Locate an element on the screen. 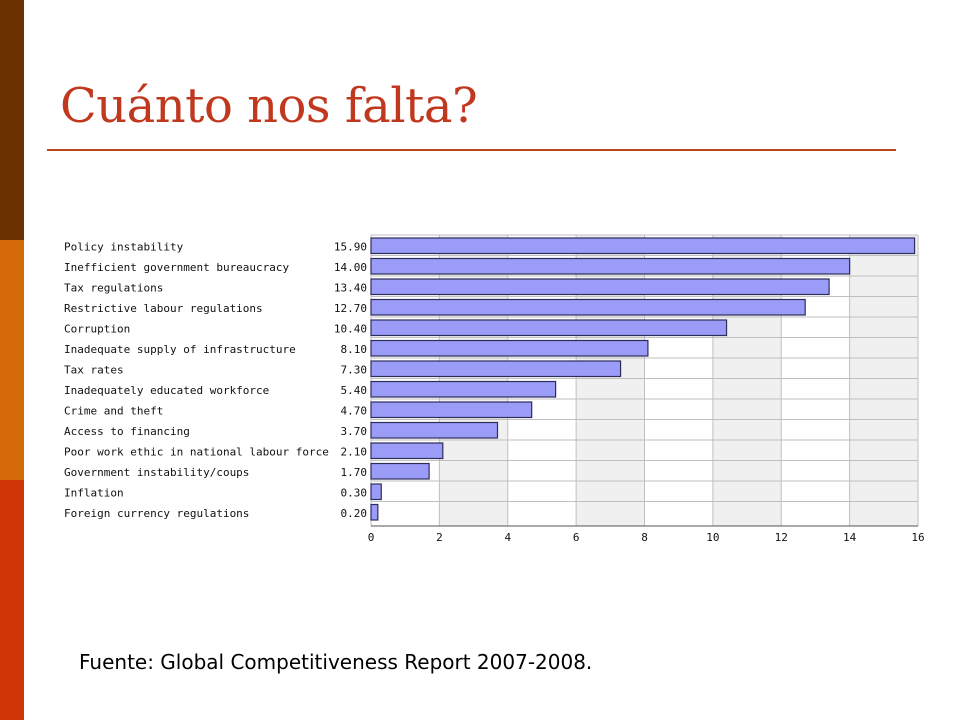  sidebar-stripe-top is located at coordinates (12, 120).